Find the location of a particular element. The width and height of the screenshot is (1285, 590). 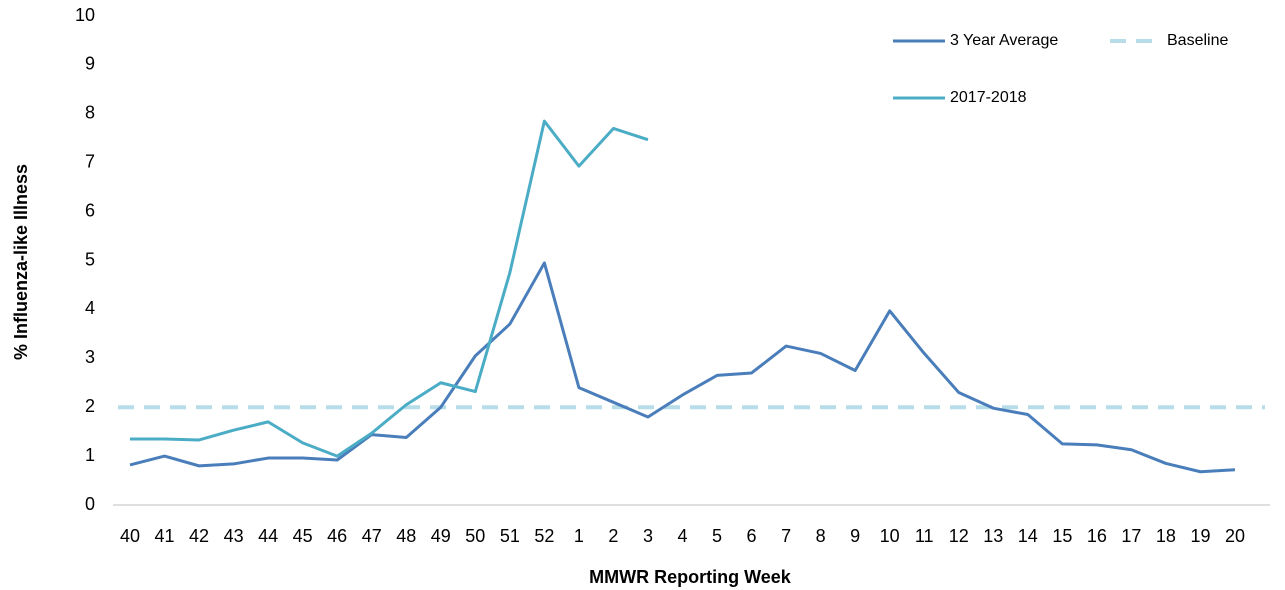

x-tick-label: 8 is located at coordinates (821, 536).